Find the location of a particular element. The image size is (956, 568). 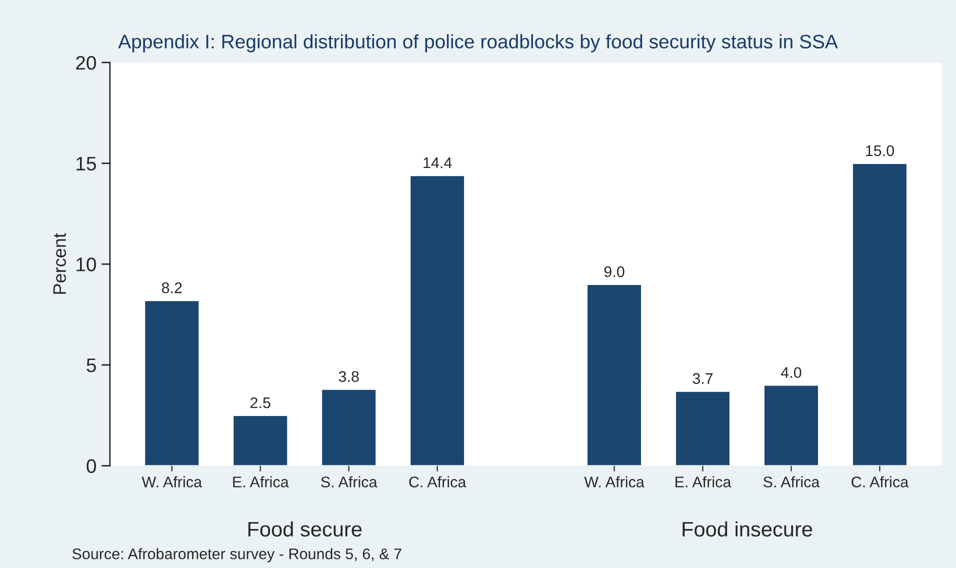

data-label: 8.2 is located at coordinates (172, 288).